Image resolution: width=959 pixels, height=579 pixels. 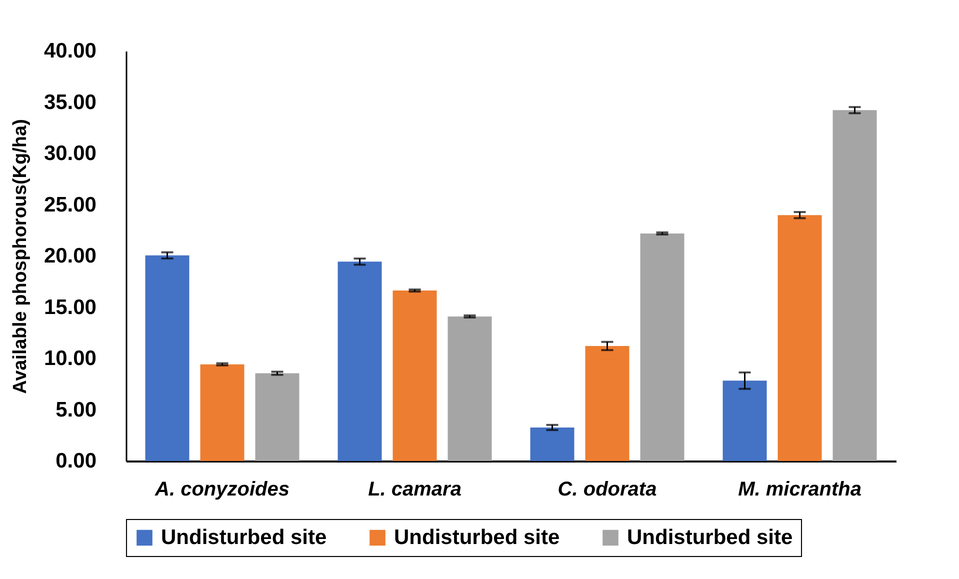 I want to click on y-tick-label: 10.00, so click(x=70, y=358).